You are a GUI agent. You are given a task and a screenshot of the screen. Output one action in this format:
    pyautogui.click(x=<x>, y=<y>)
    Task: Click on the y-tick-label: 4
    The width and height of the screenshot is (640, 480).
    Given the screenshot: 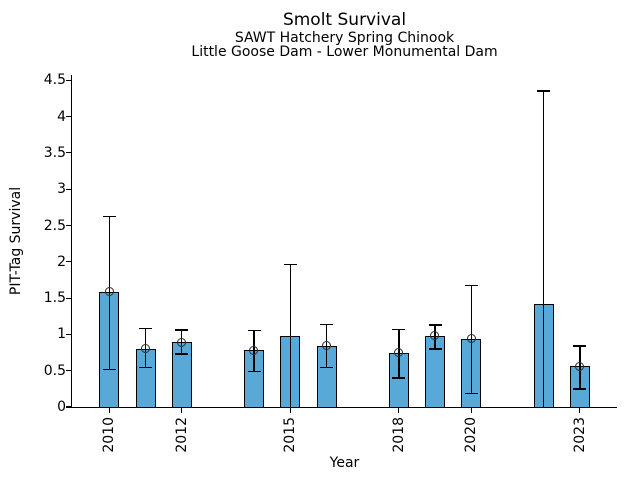 What is the action you would take?
    pyautogui.click(x=61, y=116)
    